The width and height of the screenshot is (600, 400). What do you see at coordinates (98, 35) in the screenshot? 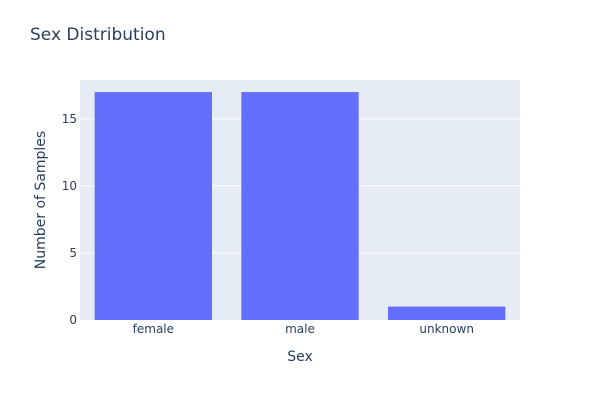
I see `chart-title: Sex Distribution` at bounding box center [98, 35].